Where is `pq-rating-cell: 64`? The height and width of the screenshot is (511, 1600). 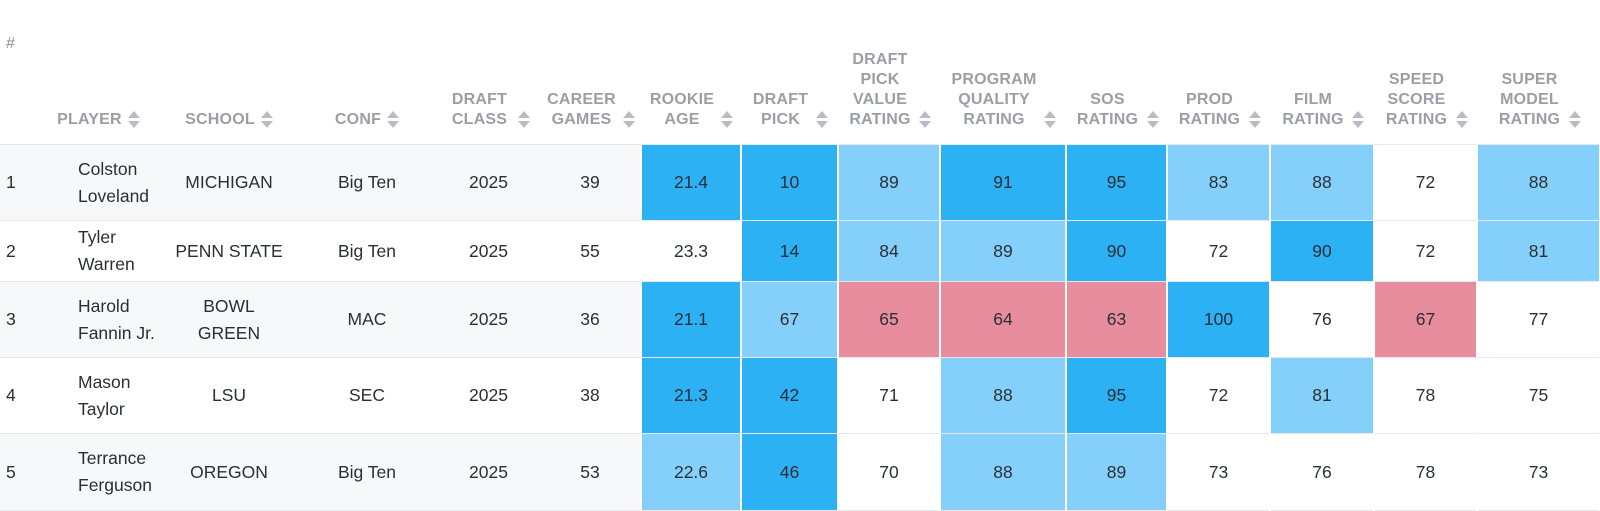 pq-rating-cell: 64 is located at coordinates (1003, 319).